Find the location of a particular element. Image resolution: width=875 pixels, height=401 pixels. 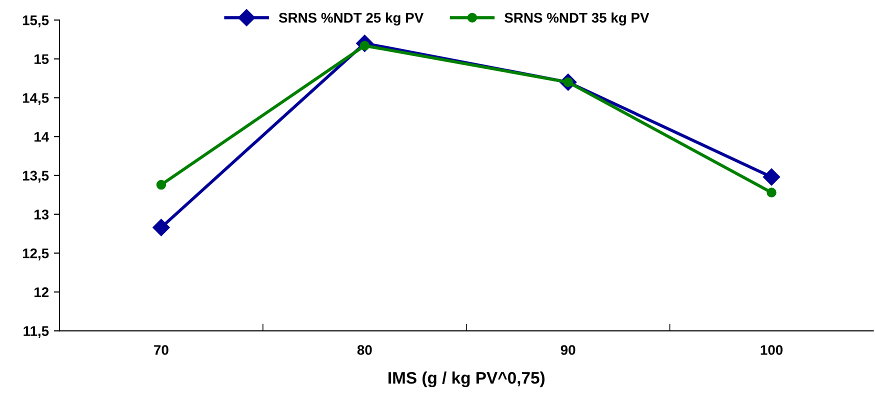

x-axis-title: IMS (g / kg PV^0,75) is located at coordinates (466, 380).